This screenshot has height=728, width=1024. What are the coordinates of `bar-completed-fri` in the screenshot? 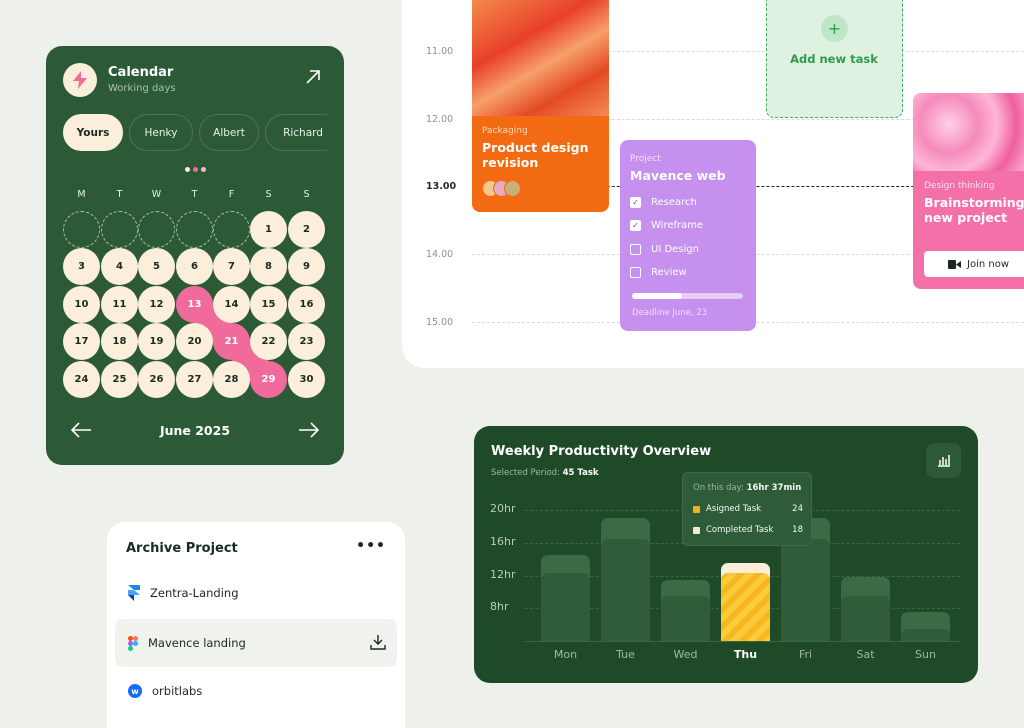 It's located at (805, 589).